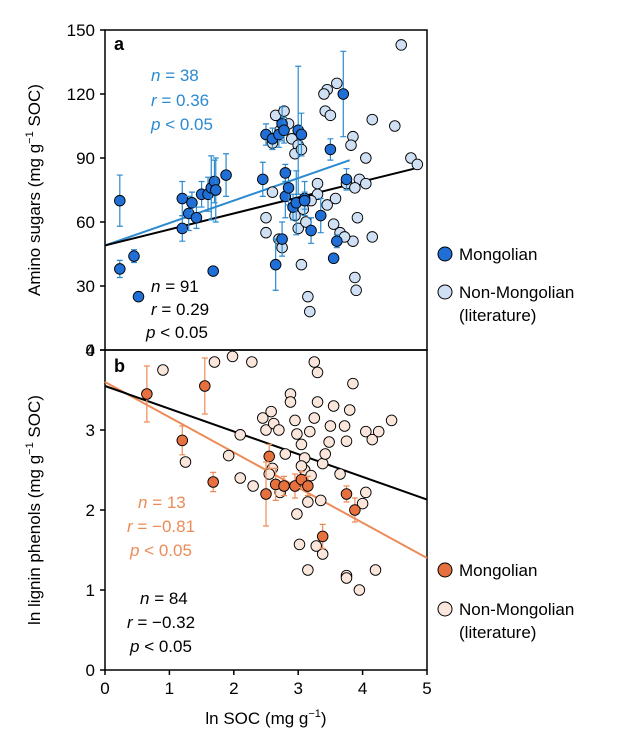 Image resolution: width=622 pixels, height=741 pixels. I want to click on panel-b-label: b, so click(119, 366).